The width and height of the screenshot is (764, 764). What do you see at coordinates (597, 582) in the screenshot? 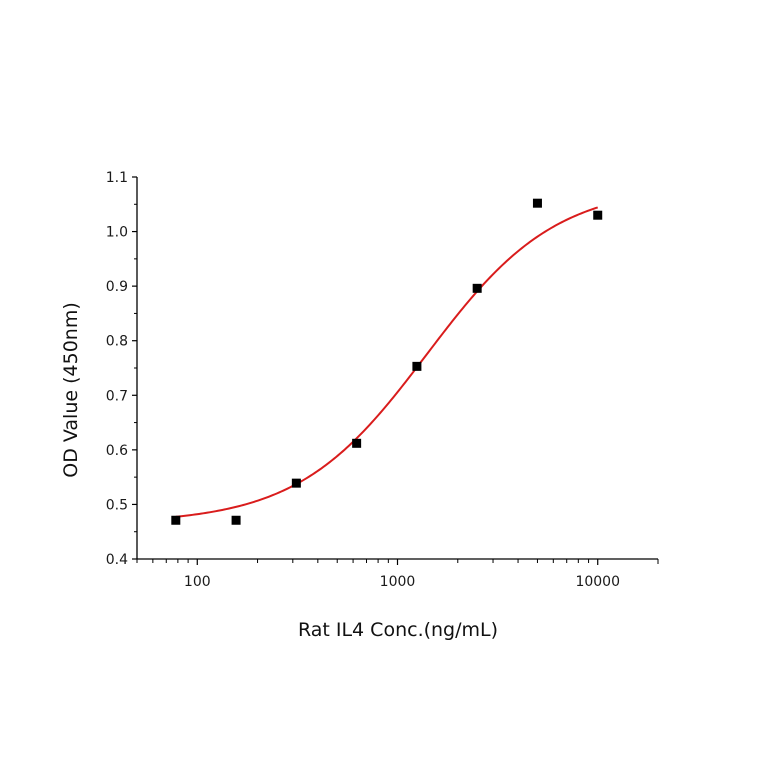
I see `x-tick-label: 10000` at bounding box center [597, 582].